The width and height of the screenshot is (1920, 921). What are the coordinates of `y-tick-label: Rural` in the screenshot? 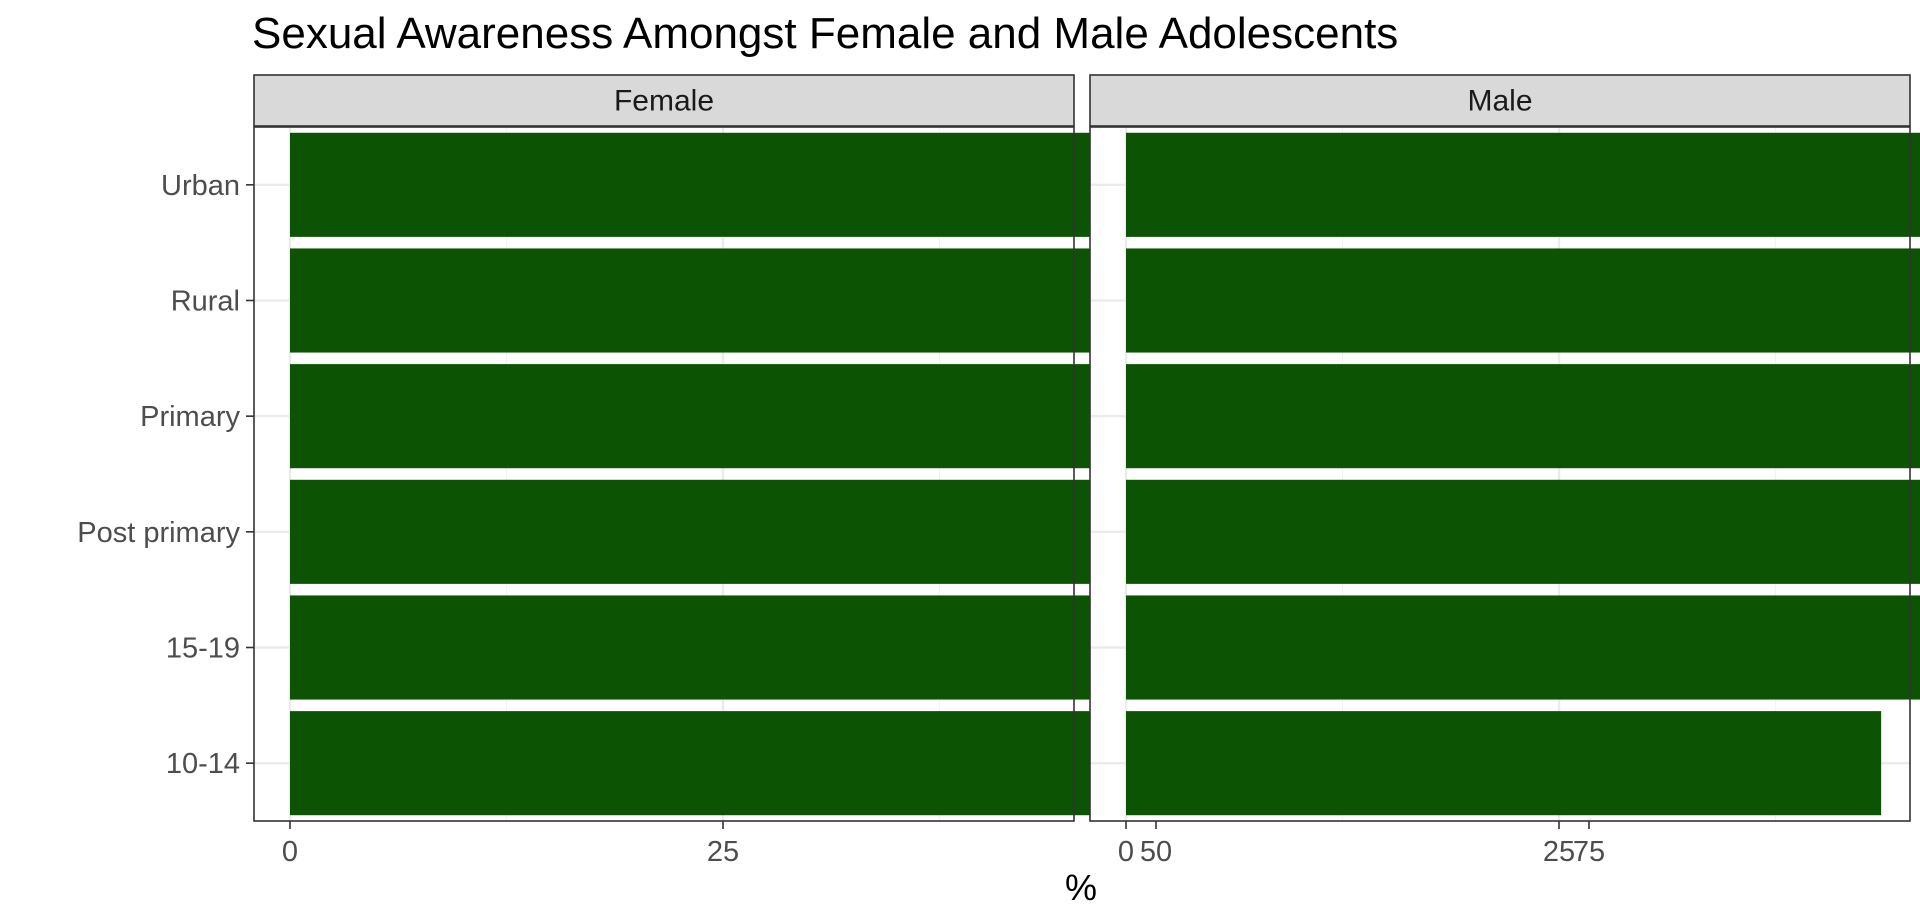 It's located at (205, 302).